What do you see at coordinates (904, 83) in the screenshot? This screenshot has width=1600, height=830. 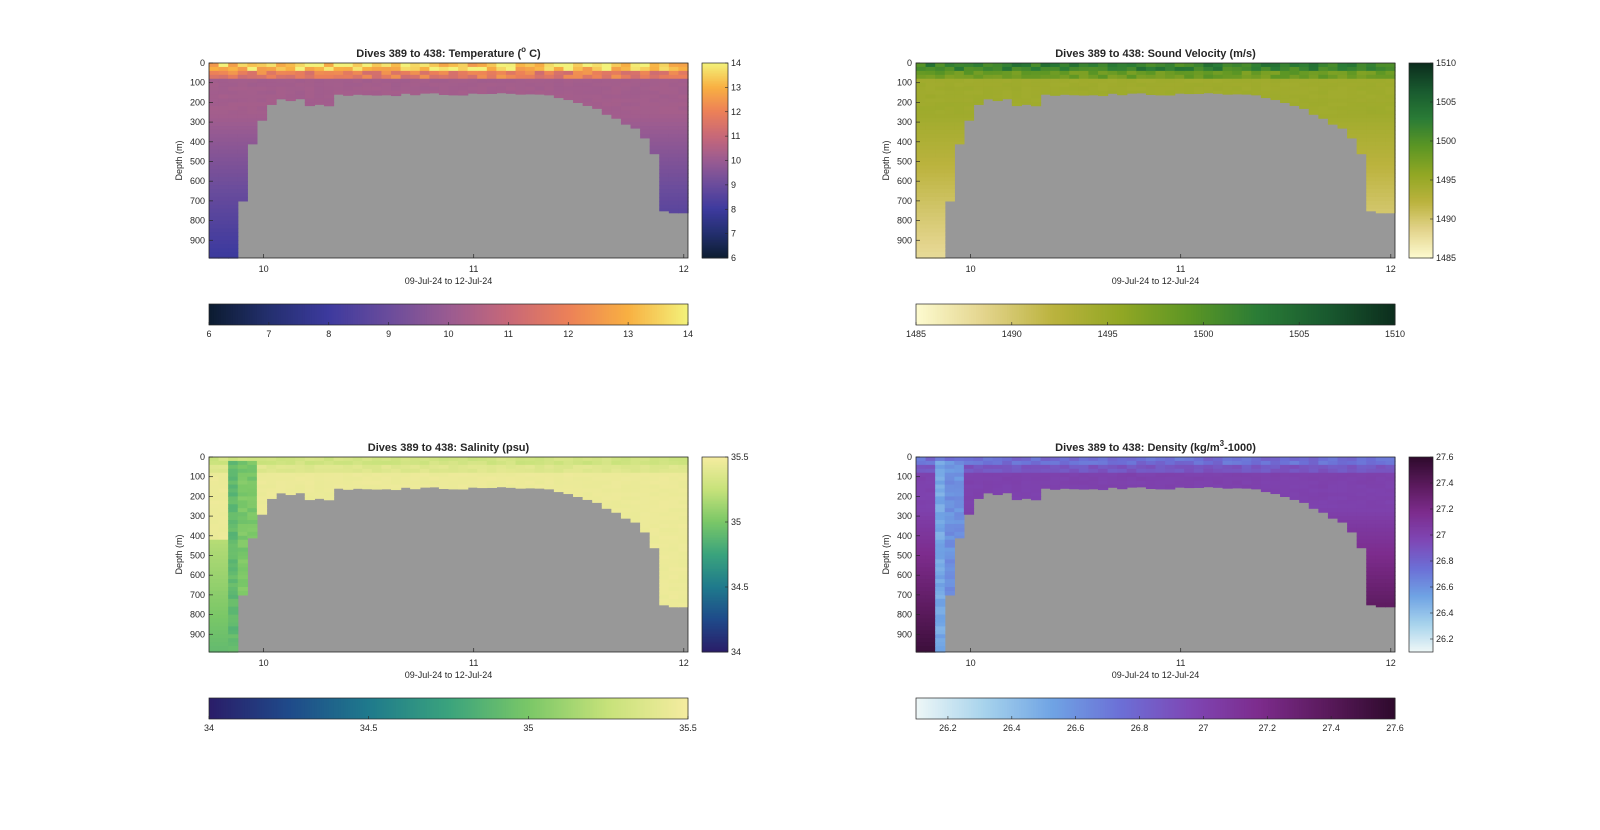 I see `y-tick-label: 100` at bounding box center [904, 83].